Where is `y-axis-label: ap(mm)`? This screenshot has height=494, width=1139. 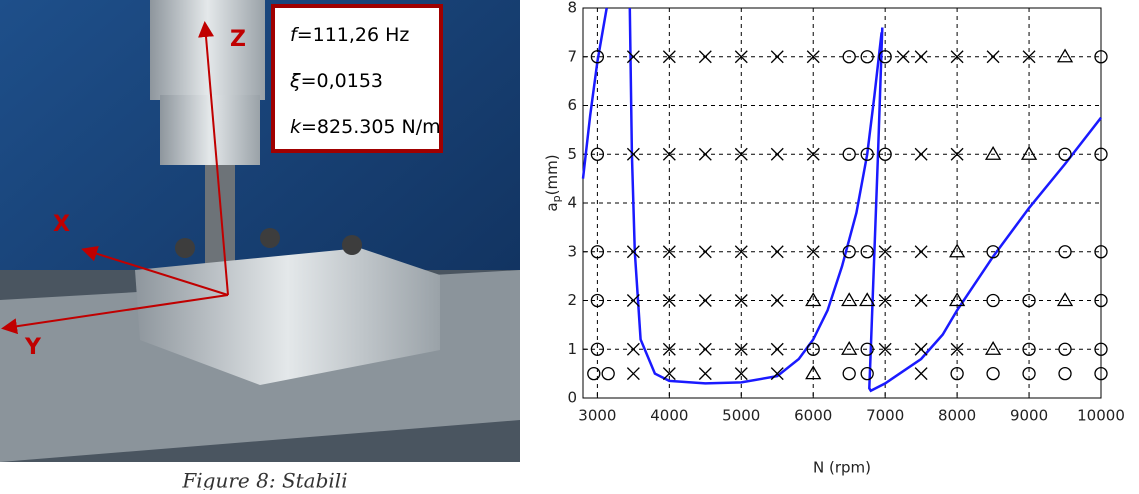 y-axis-label: ap(mm) is located at coordinates (553, 182).